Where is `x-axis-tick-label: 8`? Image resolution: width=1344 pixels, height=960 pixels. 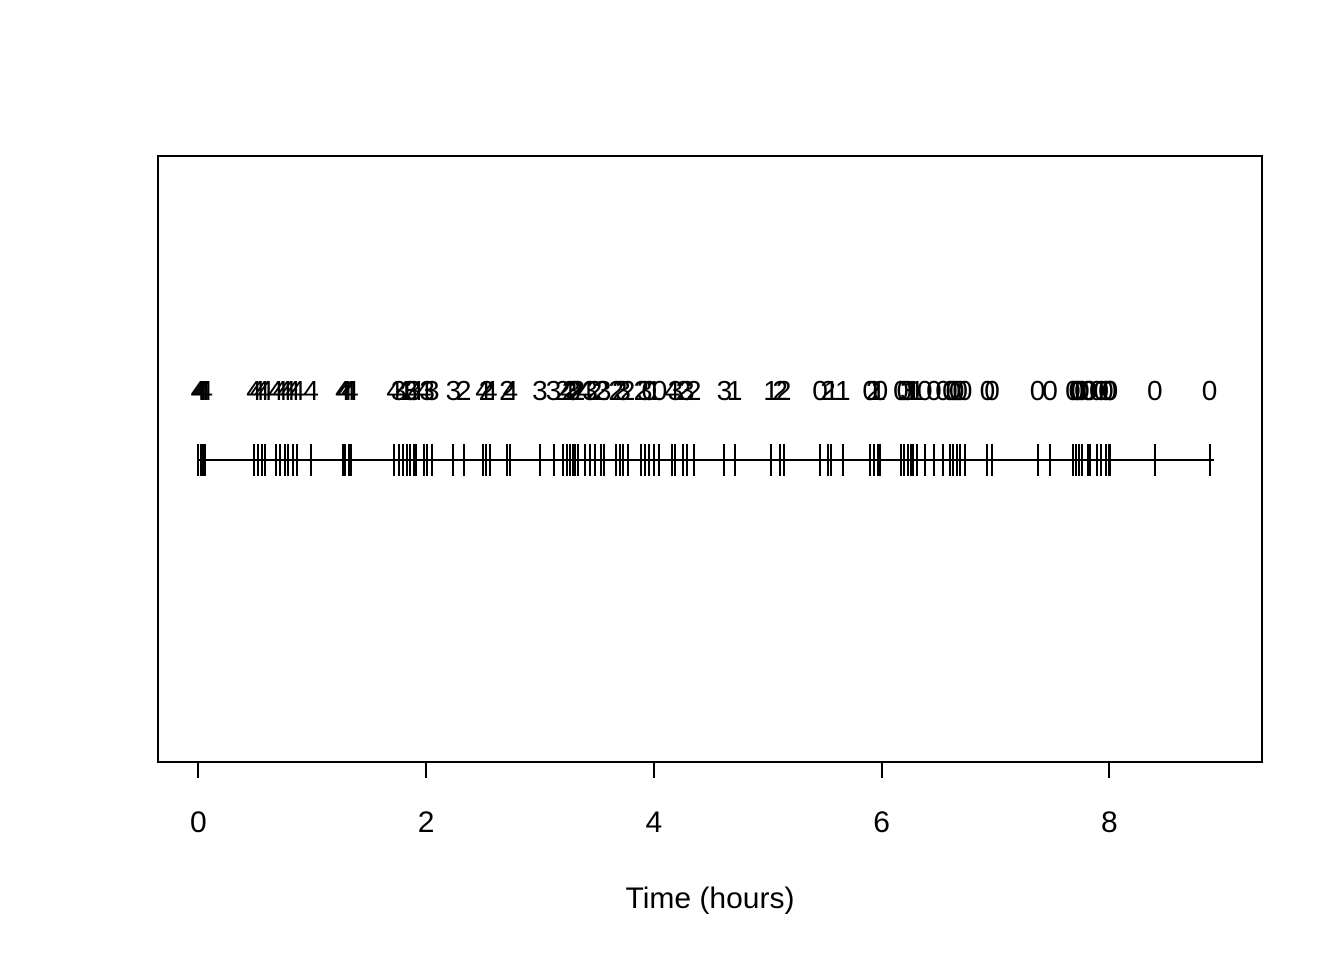 x-axis-tick-label: 8 is located at coordinates (1109, 822).